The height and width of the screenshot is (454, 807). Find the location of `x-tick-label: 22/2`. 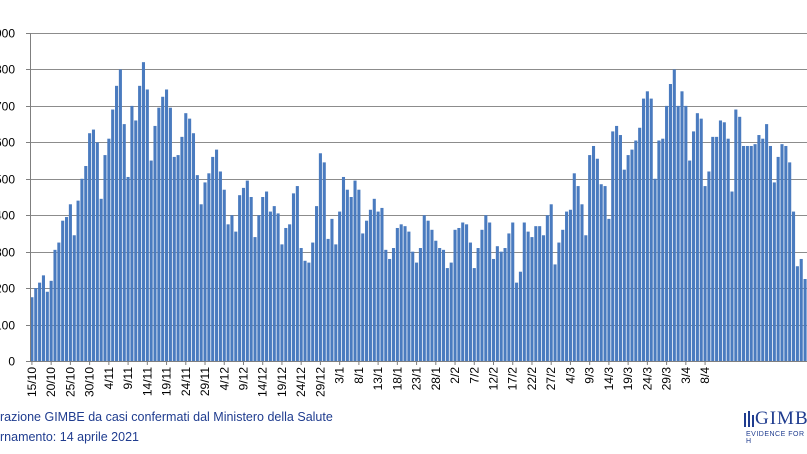

x-tick-label: 22/2 is located at coordinates (532, 379).